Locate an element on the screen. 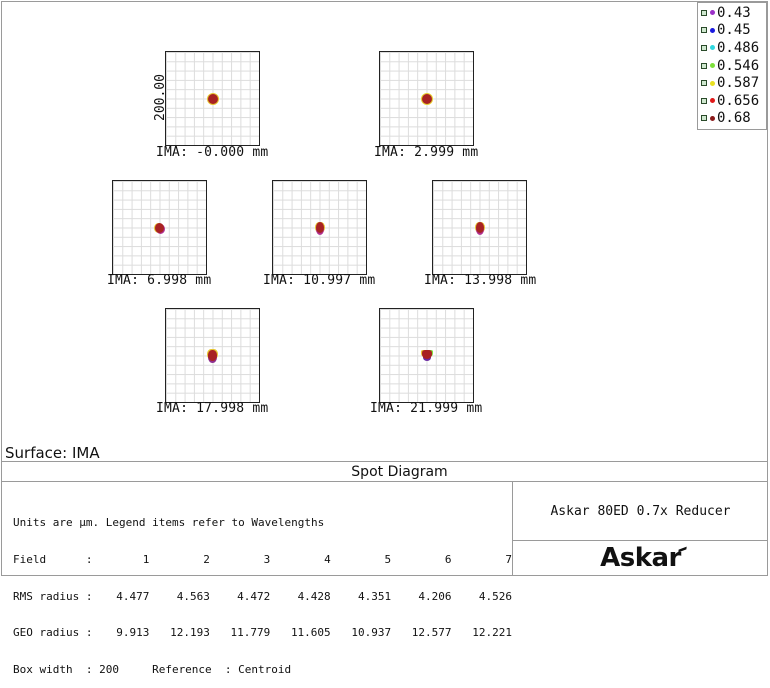  geo-value: 12.193 is located at coordinates (190, 633).